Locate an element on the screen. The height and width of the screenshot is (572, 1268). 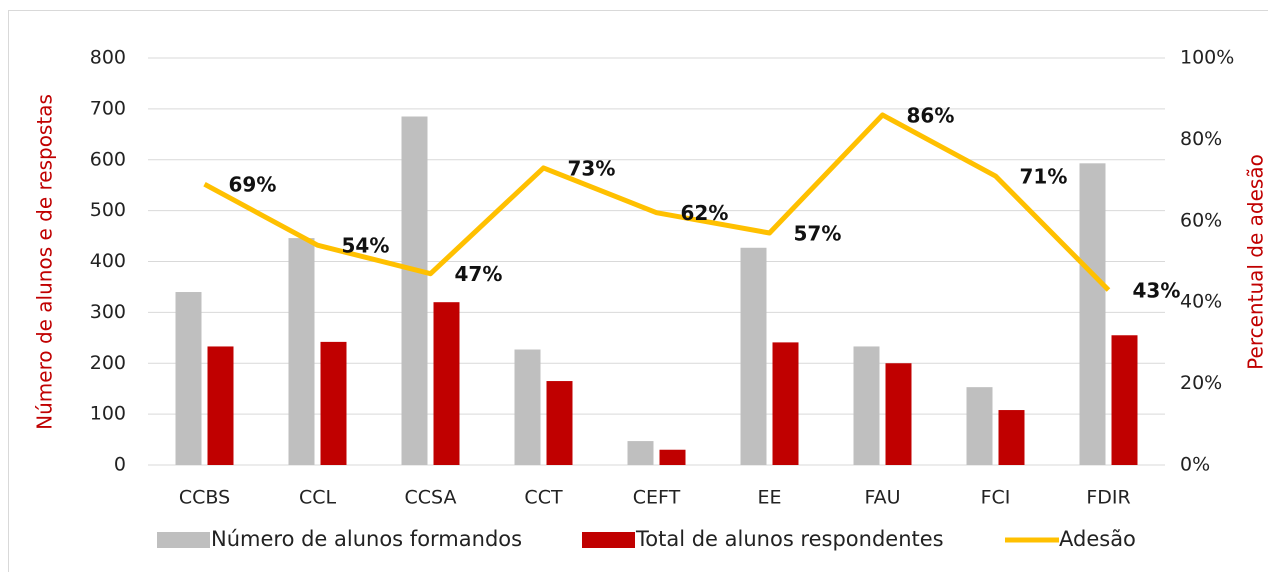
y2-tick-label: 0% is located at coordinates (1195, 465).